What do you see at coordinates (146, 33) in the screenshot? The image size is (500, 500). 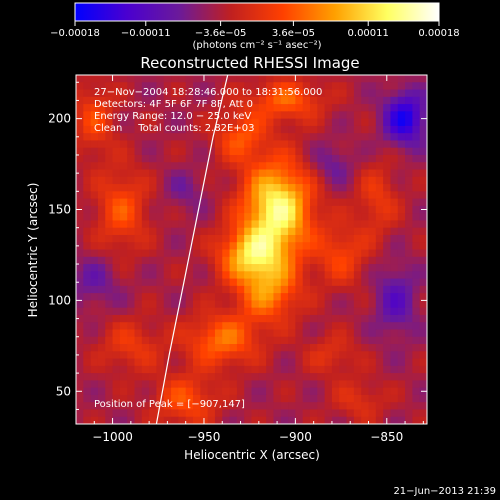 I see `colorbar-tick-label: −0.00011` at bounding box center [146, 33].